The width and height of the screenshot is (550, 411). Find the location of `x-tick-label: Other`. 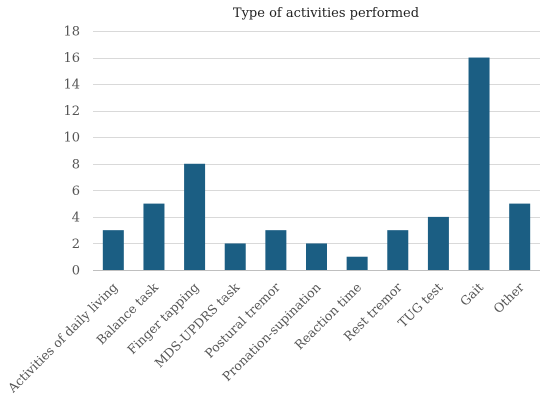

x-tick-label: Other is located at coordinates (508, 298).